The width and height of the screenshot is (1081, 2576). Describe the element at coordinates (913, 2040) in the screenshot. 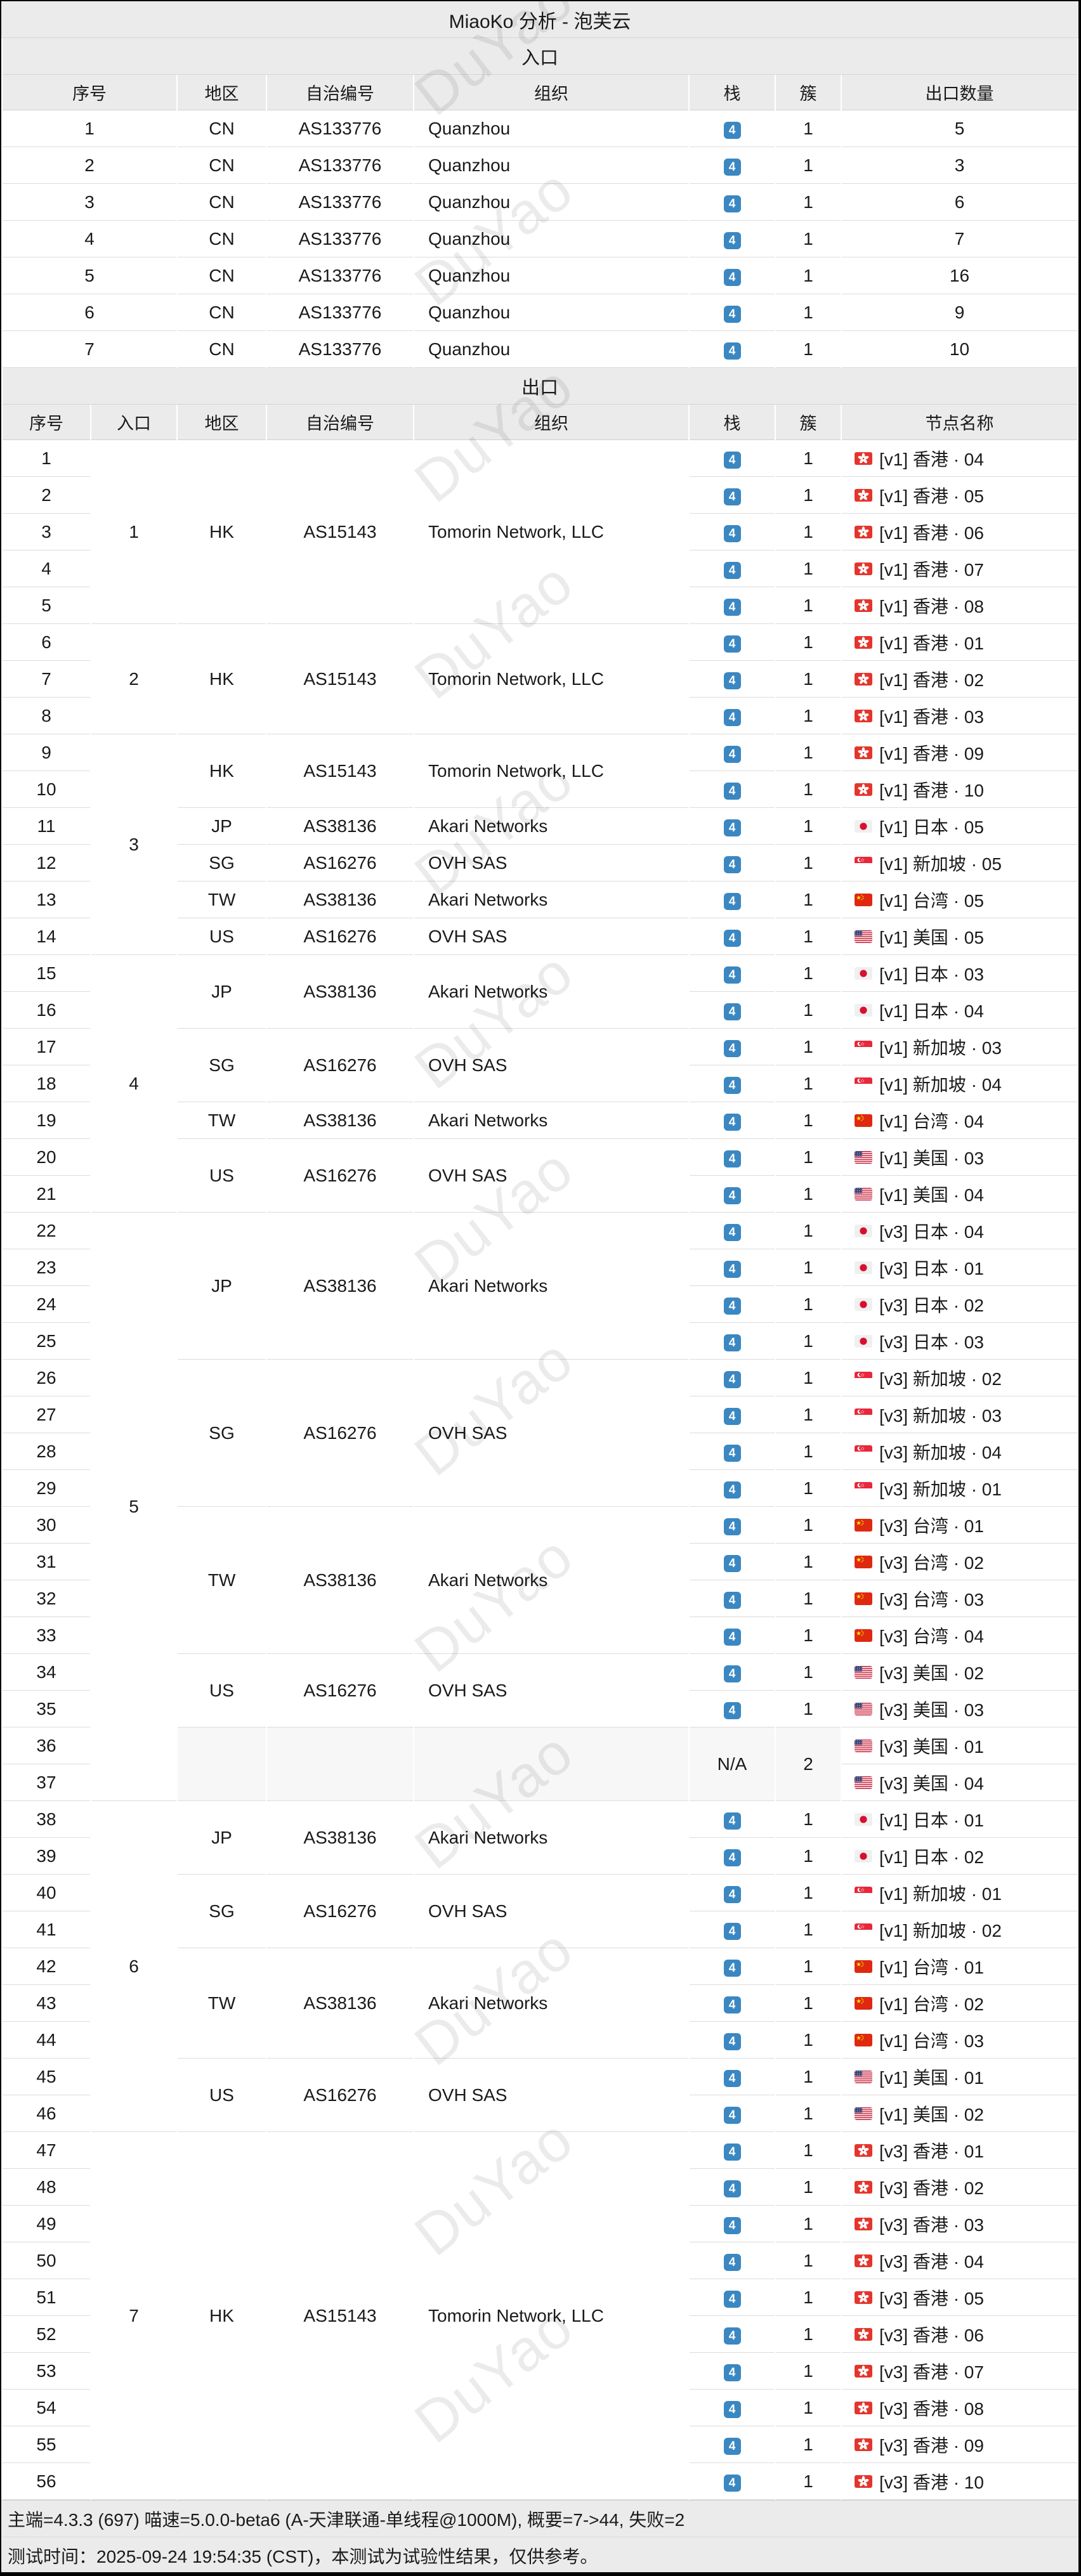

I see `node-name-wrap: [v1] 台湾 · 03` at that location.